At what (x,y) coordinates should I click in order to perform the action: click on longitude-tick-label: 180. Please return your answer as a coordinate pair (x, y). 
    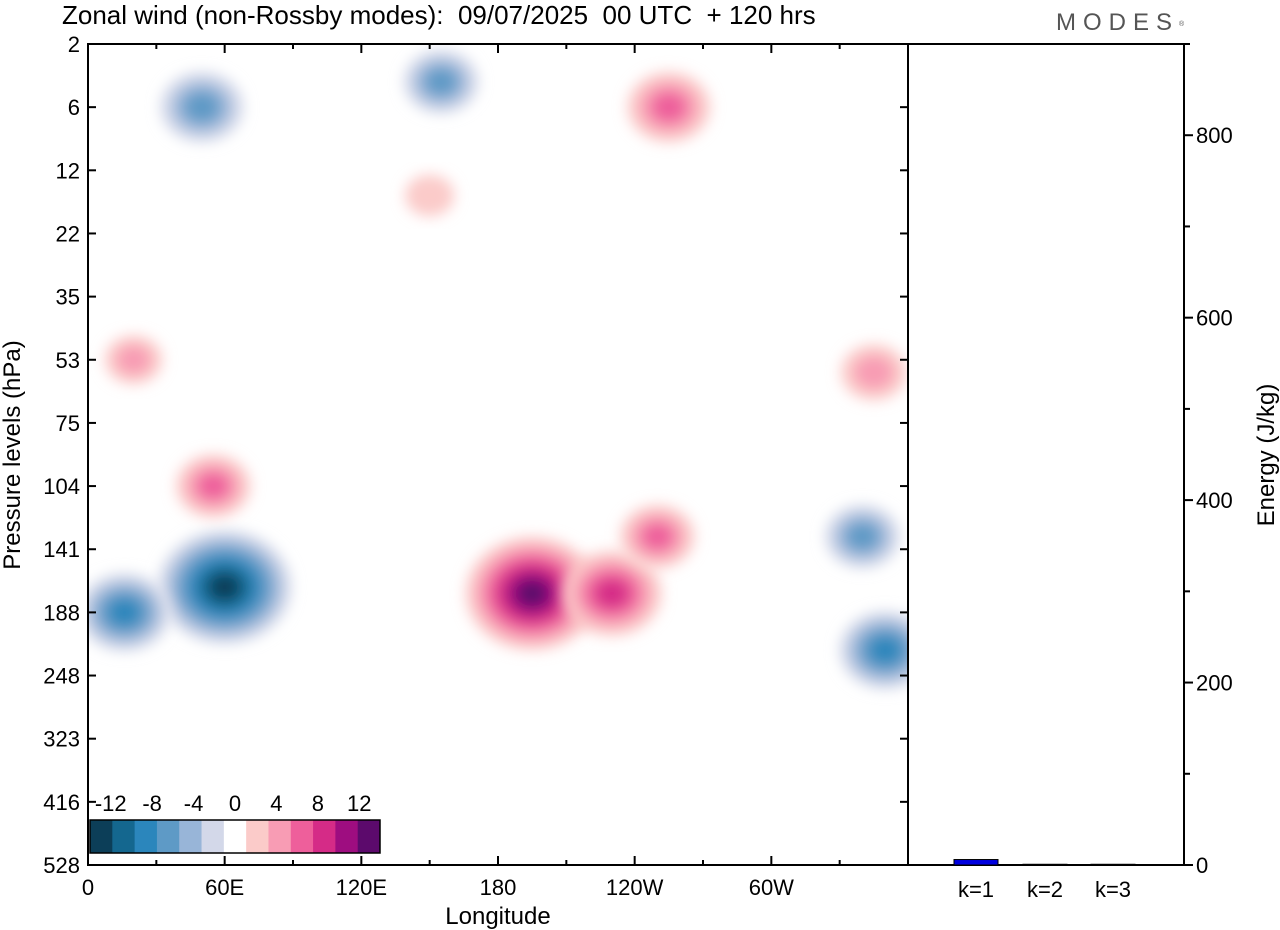
    Looking at the image, I should click on (498, 887).